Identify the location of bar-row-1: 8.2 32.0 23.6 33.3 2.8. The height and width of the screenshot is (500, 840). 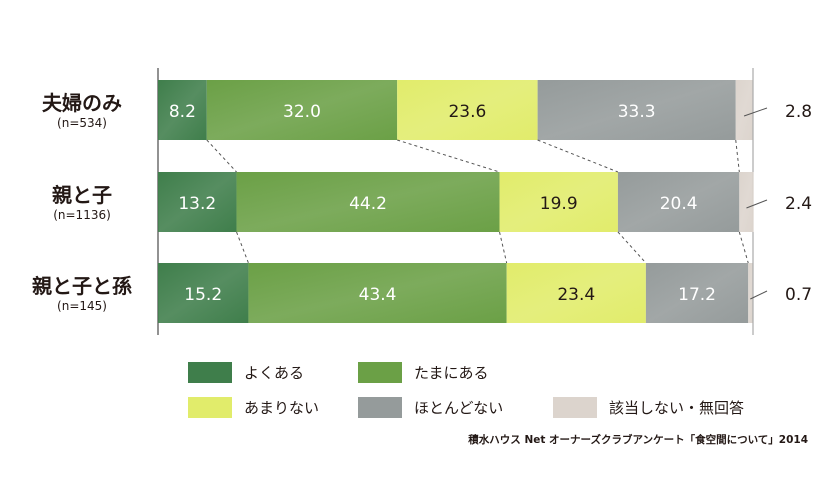
(485, 110).